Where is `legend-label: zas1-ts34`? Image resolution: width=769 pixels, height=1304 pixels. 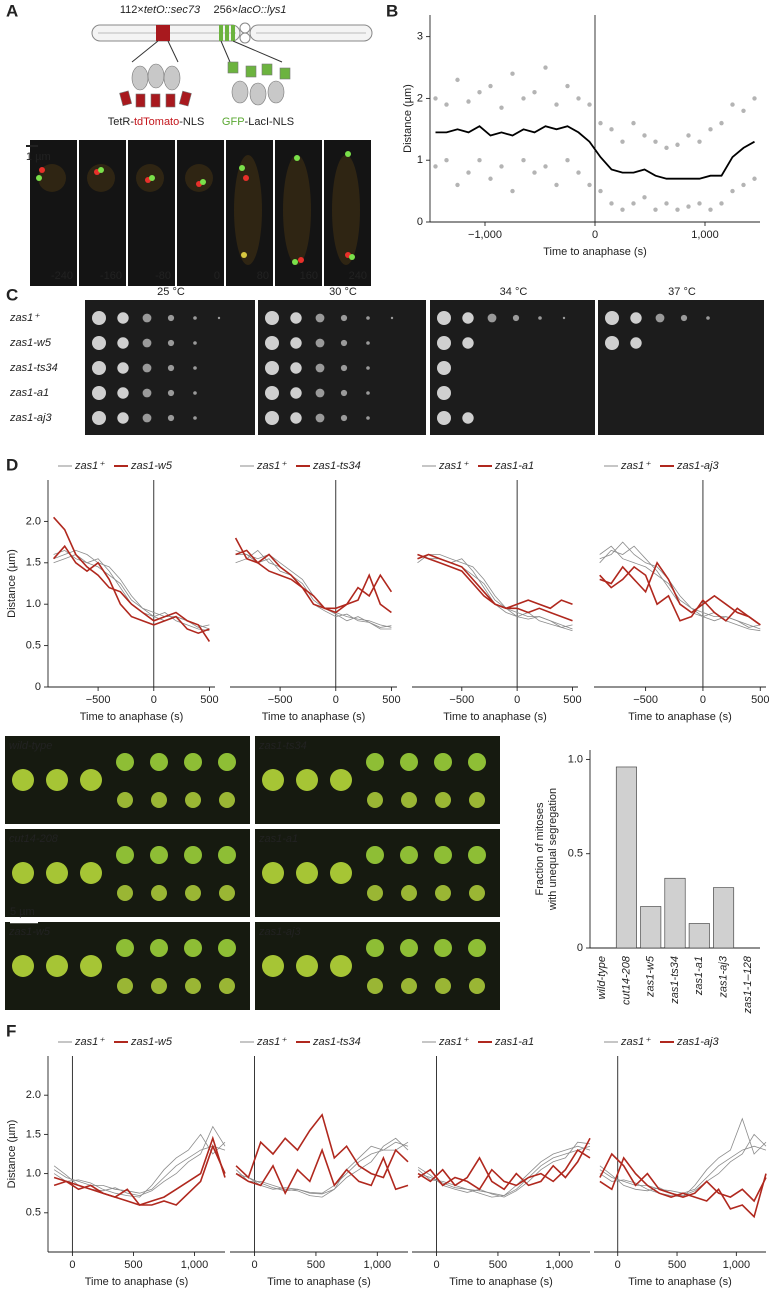 legend-label: zas1-ts34 is located at coordinates (336, 1042).